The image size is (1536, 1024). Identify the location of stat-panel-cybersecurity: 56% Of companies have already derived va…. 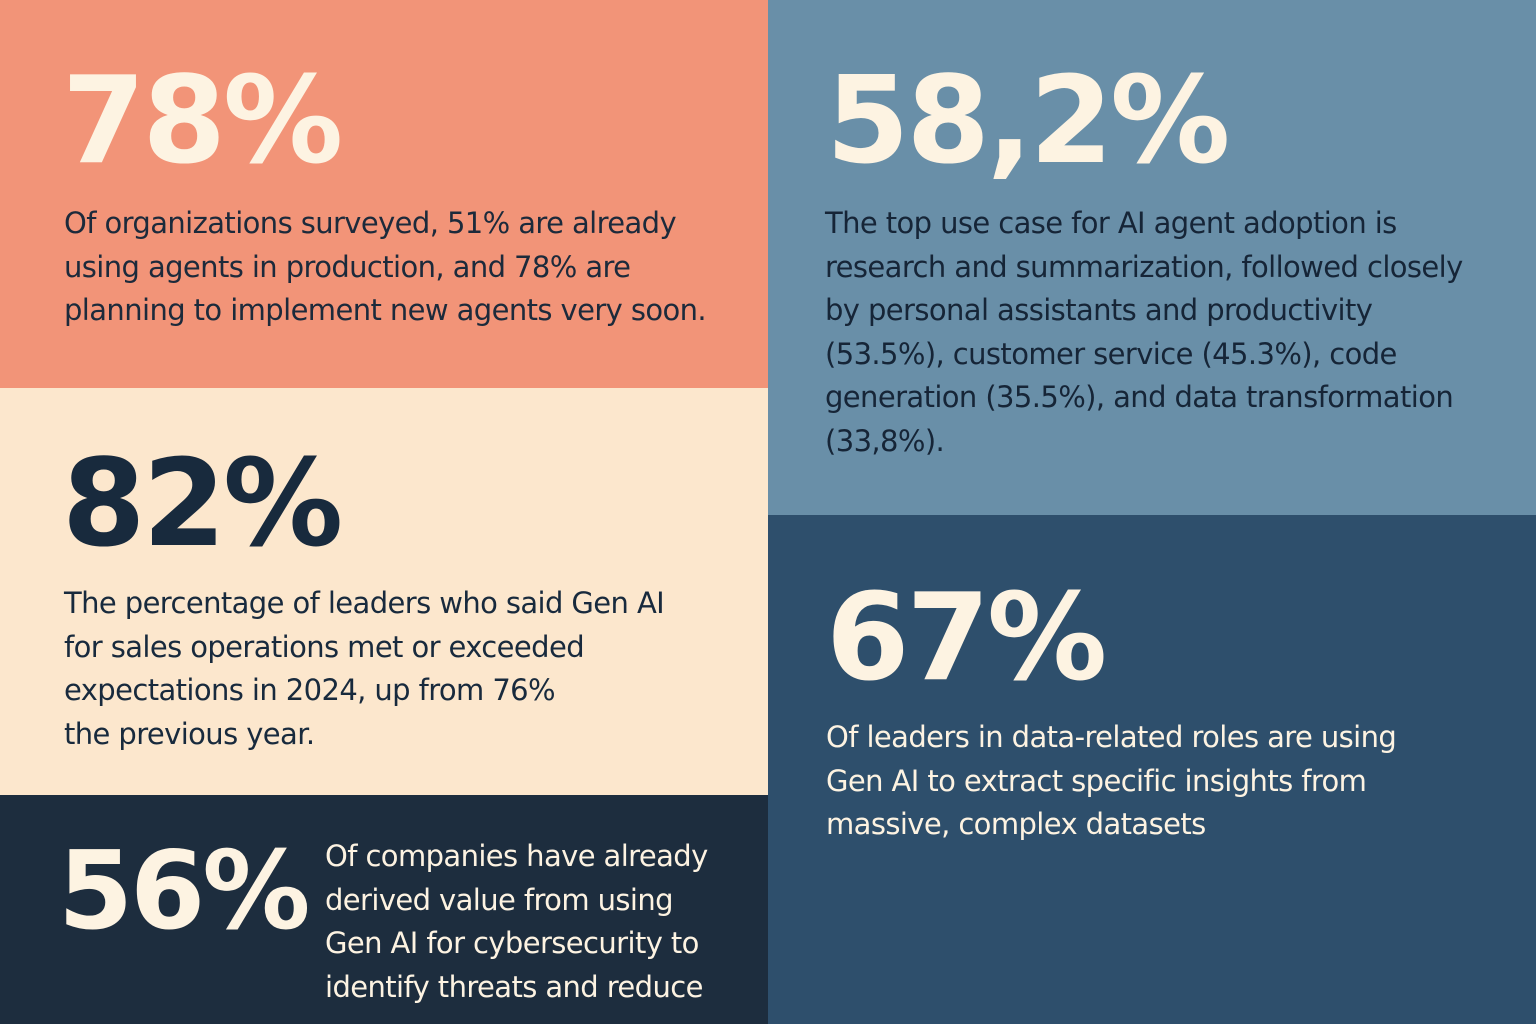
(384, 909).